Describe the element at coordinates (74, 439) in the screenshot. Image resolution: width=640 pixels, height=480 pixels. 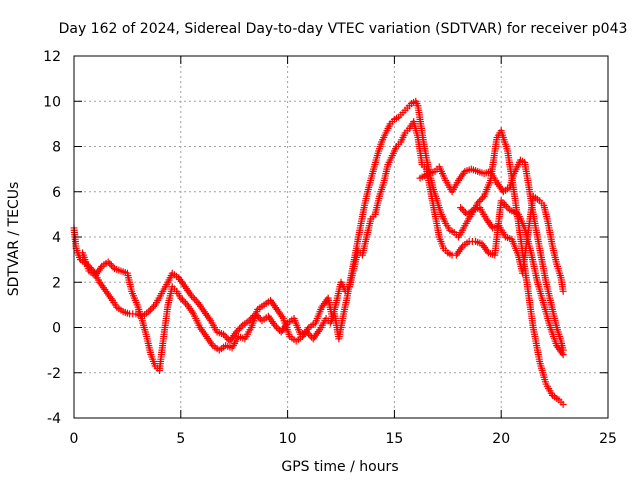
I see `x-tick-label: 0` at that location.